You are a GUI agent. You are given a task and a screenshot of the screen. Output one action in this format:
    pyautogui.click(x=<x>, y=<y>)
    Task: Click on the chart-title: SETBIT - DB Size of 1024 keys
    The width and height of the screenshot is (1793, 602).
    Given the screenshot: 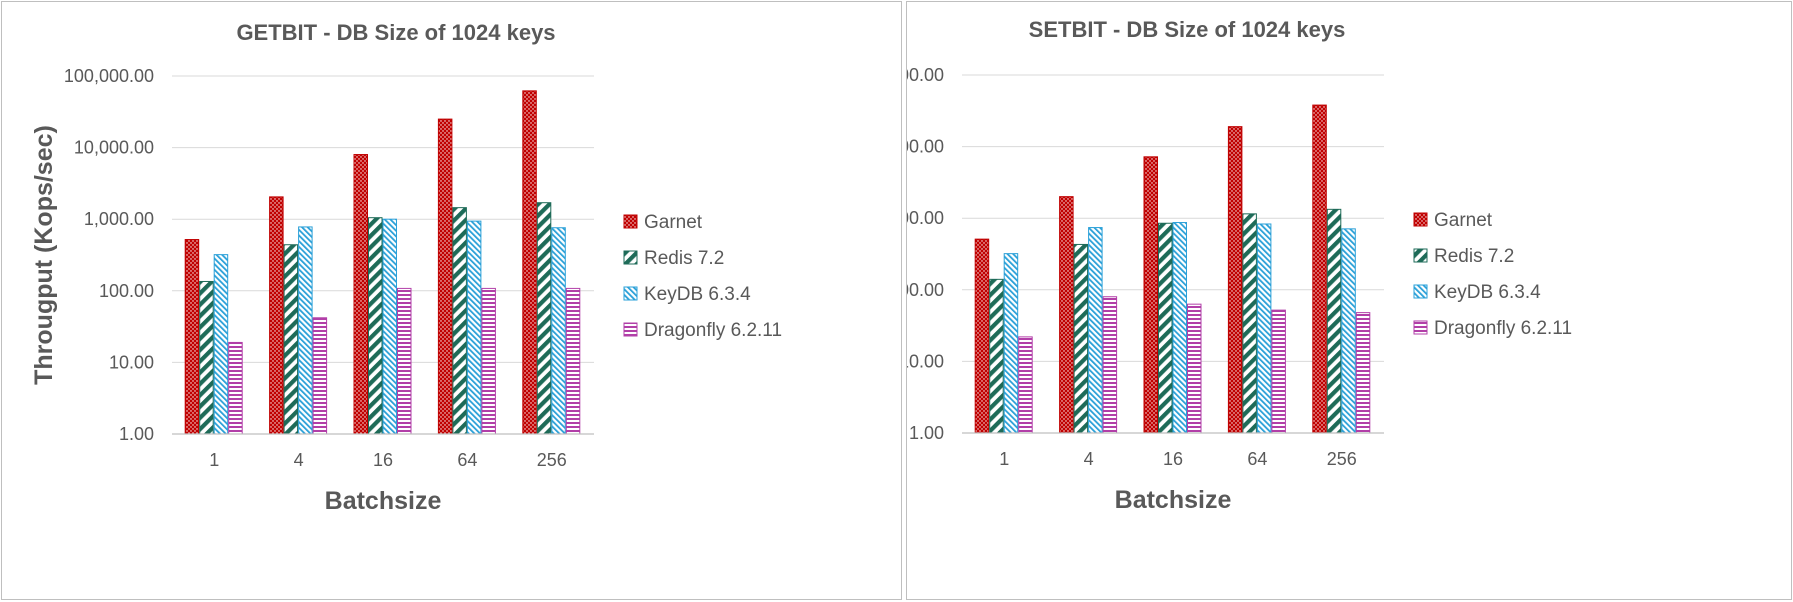 What is the action you would take?
    pyautogui.click(x=1187, y=29)
    